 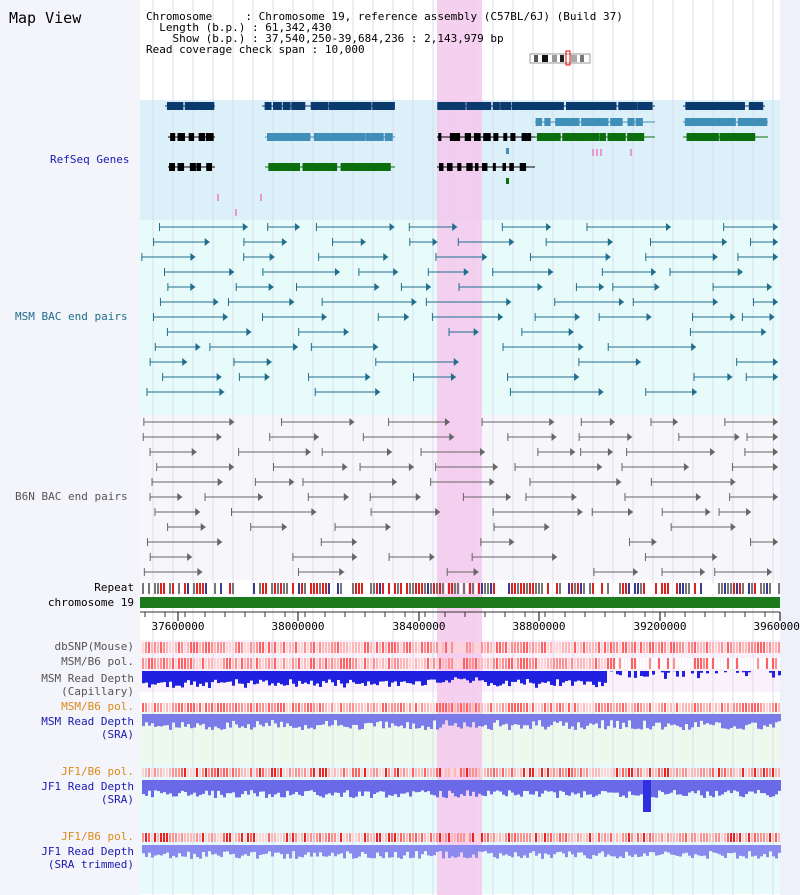 What do you see at coordinates (597, 152) in the screenshot?
I see `refseq-marker` at bounding box center [597, 152].